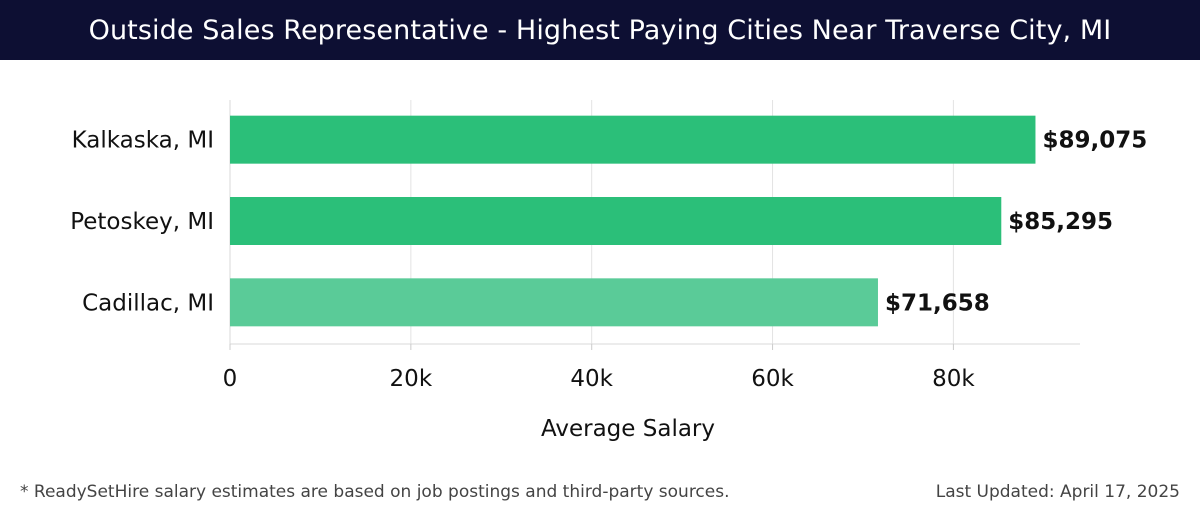 The image size is (1200, 520). What do you see at coordinates (953, 379) in the screenshot?
I see `x-tick-label: 80k` at bounding box center [953, 379].